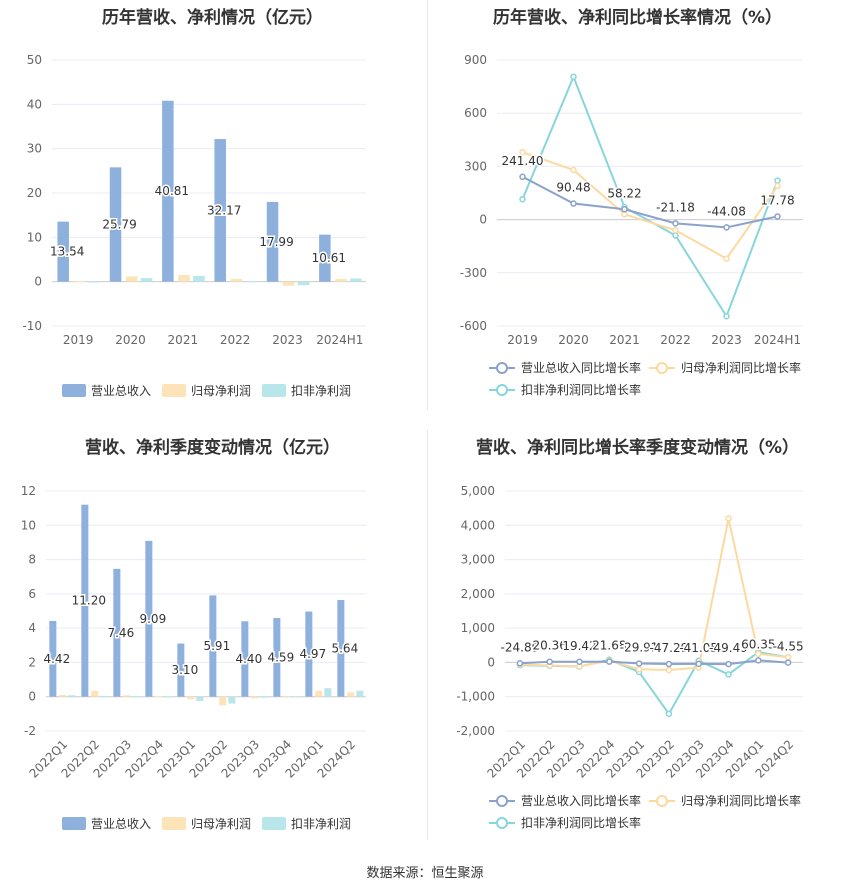 Image resolution: width=850 pixels, height=891 pixels. Describe the element at coordinates (287, 340) in the screenshot. I see `x-tick-label: 2023` at that location.